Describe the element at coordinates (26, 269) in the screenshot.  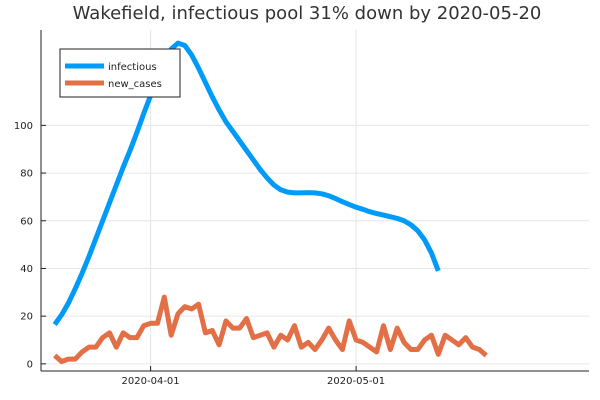
I see `y-tick-label: 40` at that location.